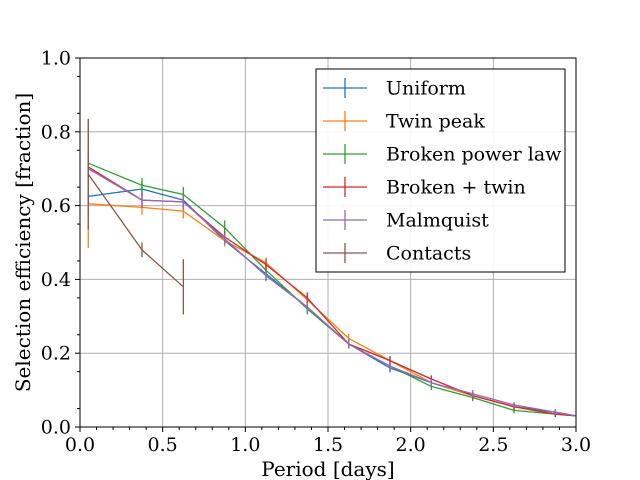  What do you see at coordinates (426, 89) in the screenshot?
I see `legend-label: Uniform` at bounding box center [426, 89].